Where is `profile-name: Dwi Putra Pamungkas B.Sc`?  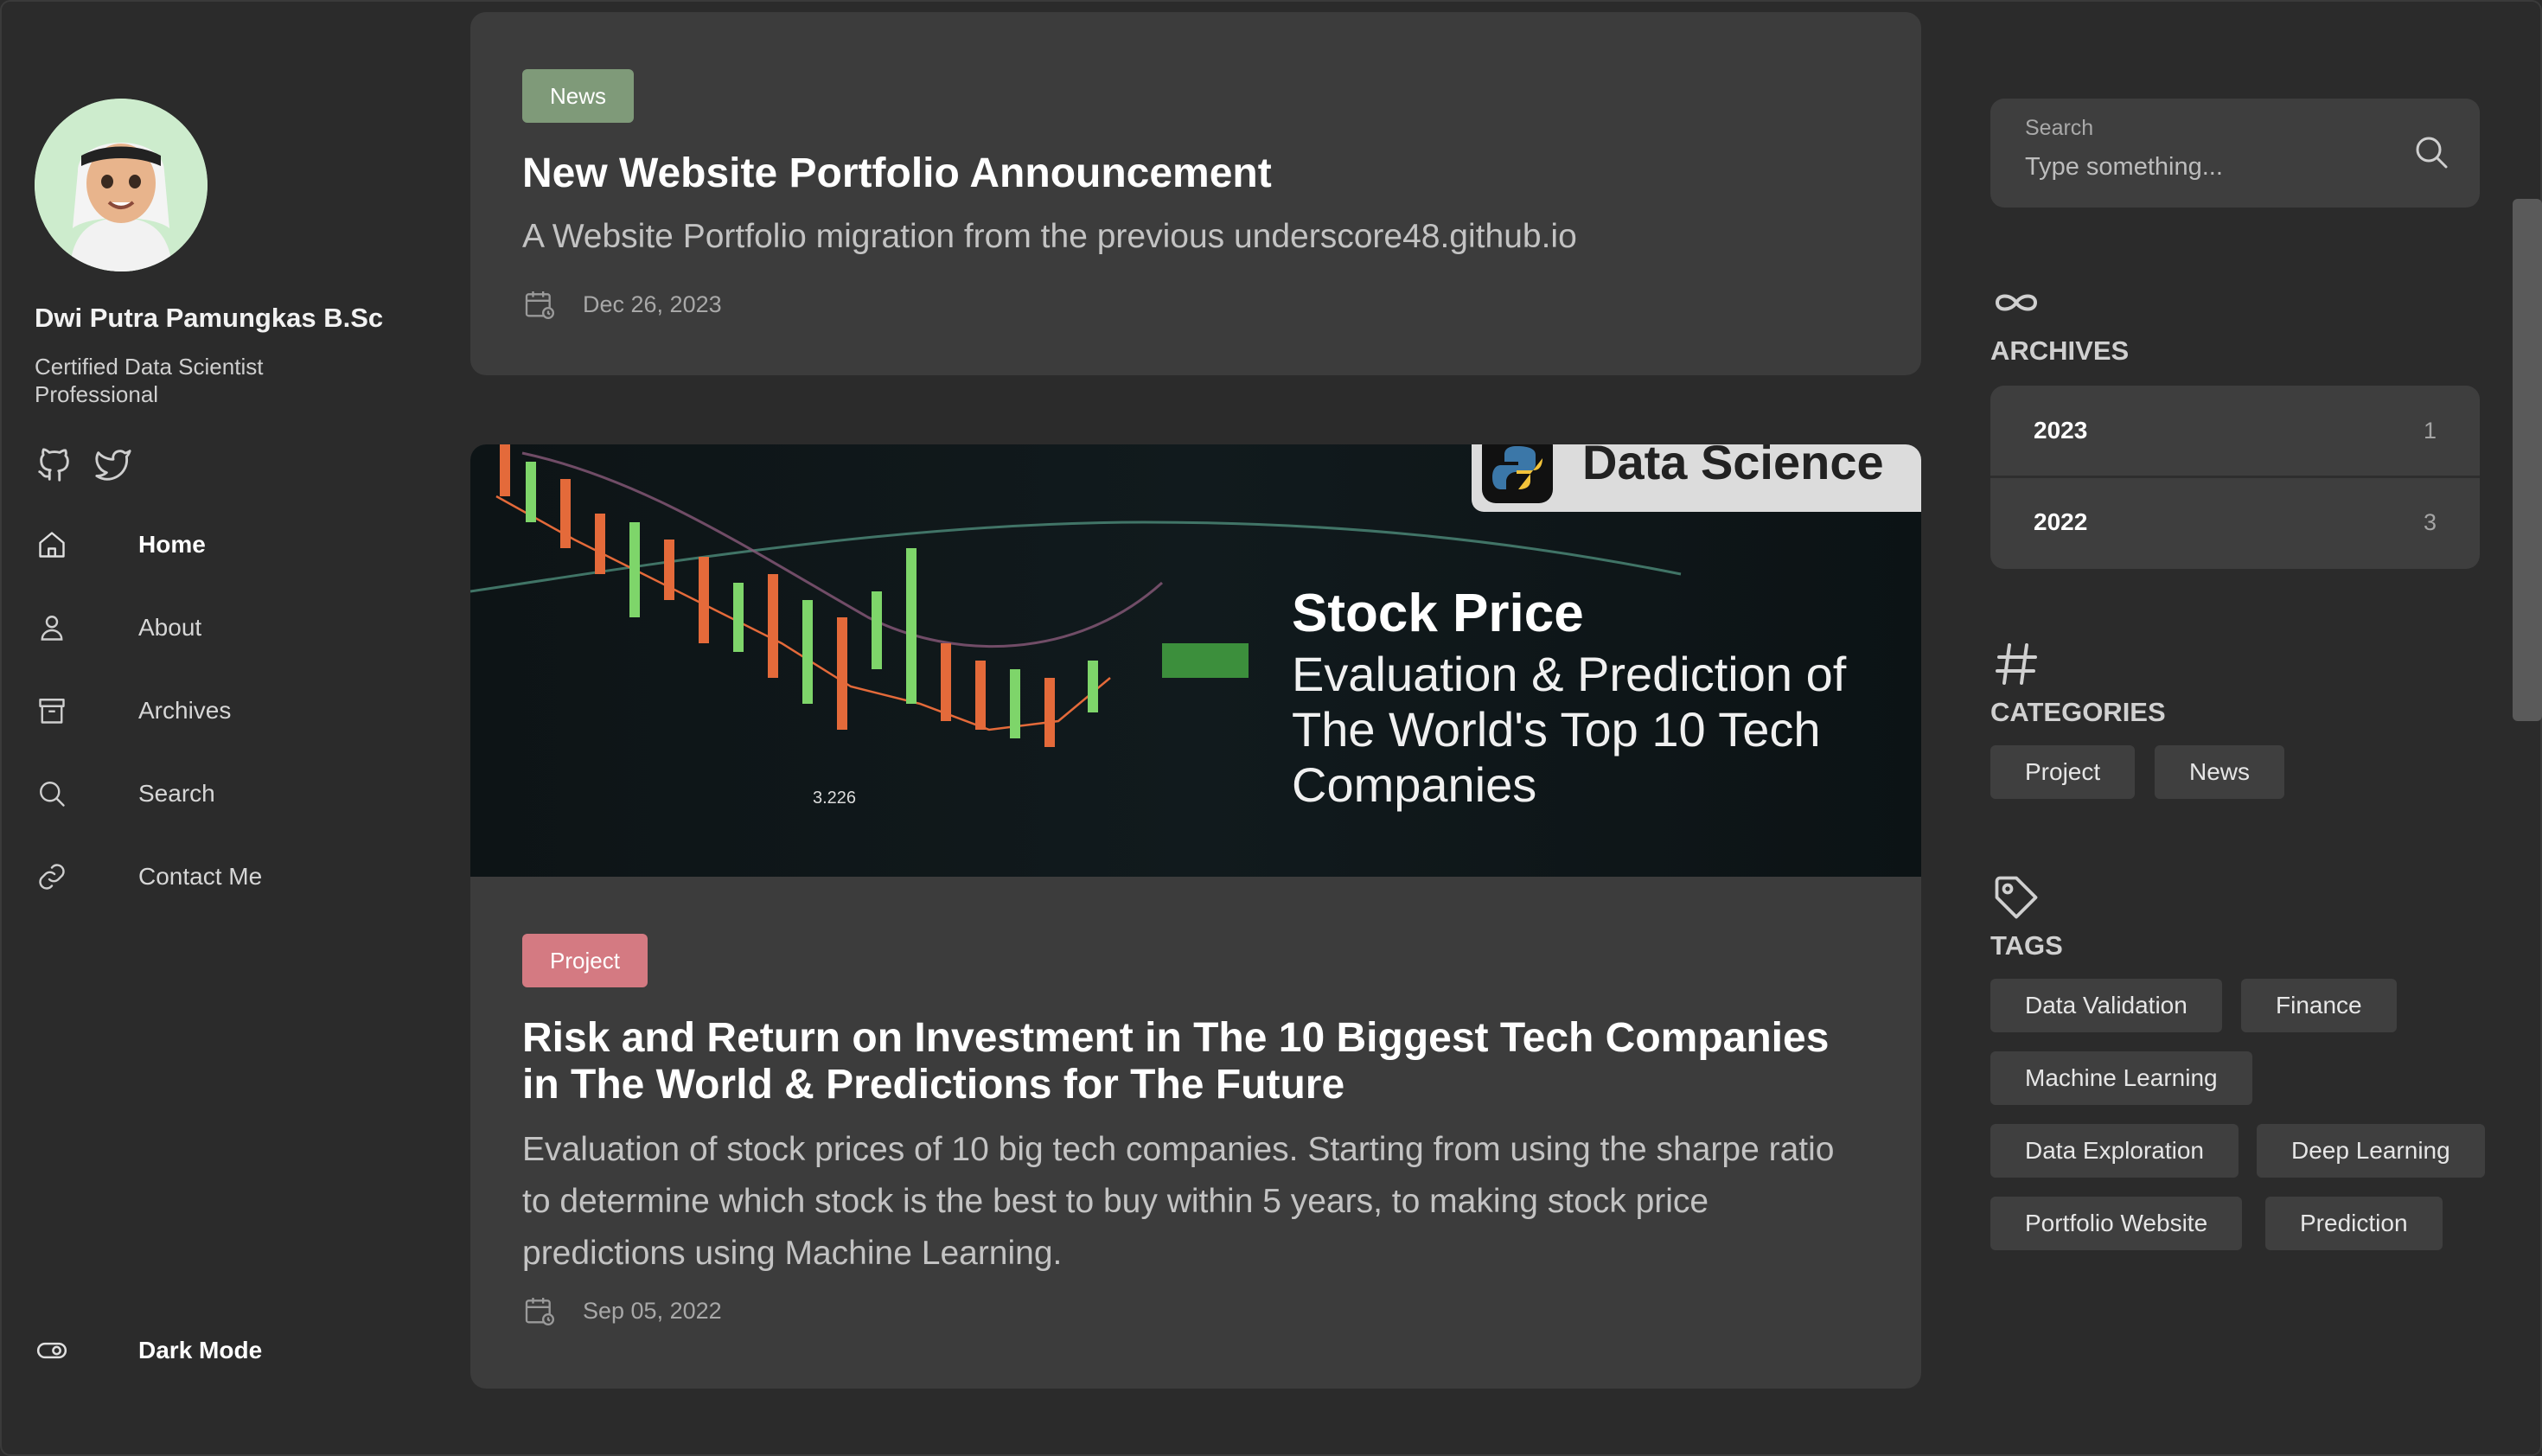
profile-name: Dwi Putra Pamungkas B.Sc is located at coordinates (209, 318).